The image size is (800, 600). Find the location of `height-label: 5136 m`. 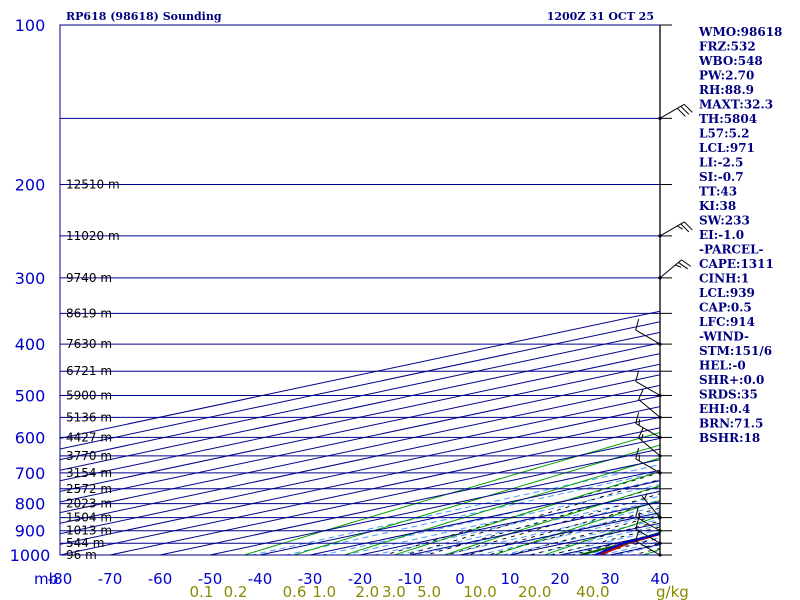

height-label: 5136 m is located at coordinates (89, 417).